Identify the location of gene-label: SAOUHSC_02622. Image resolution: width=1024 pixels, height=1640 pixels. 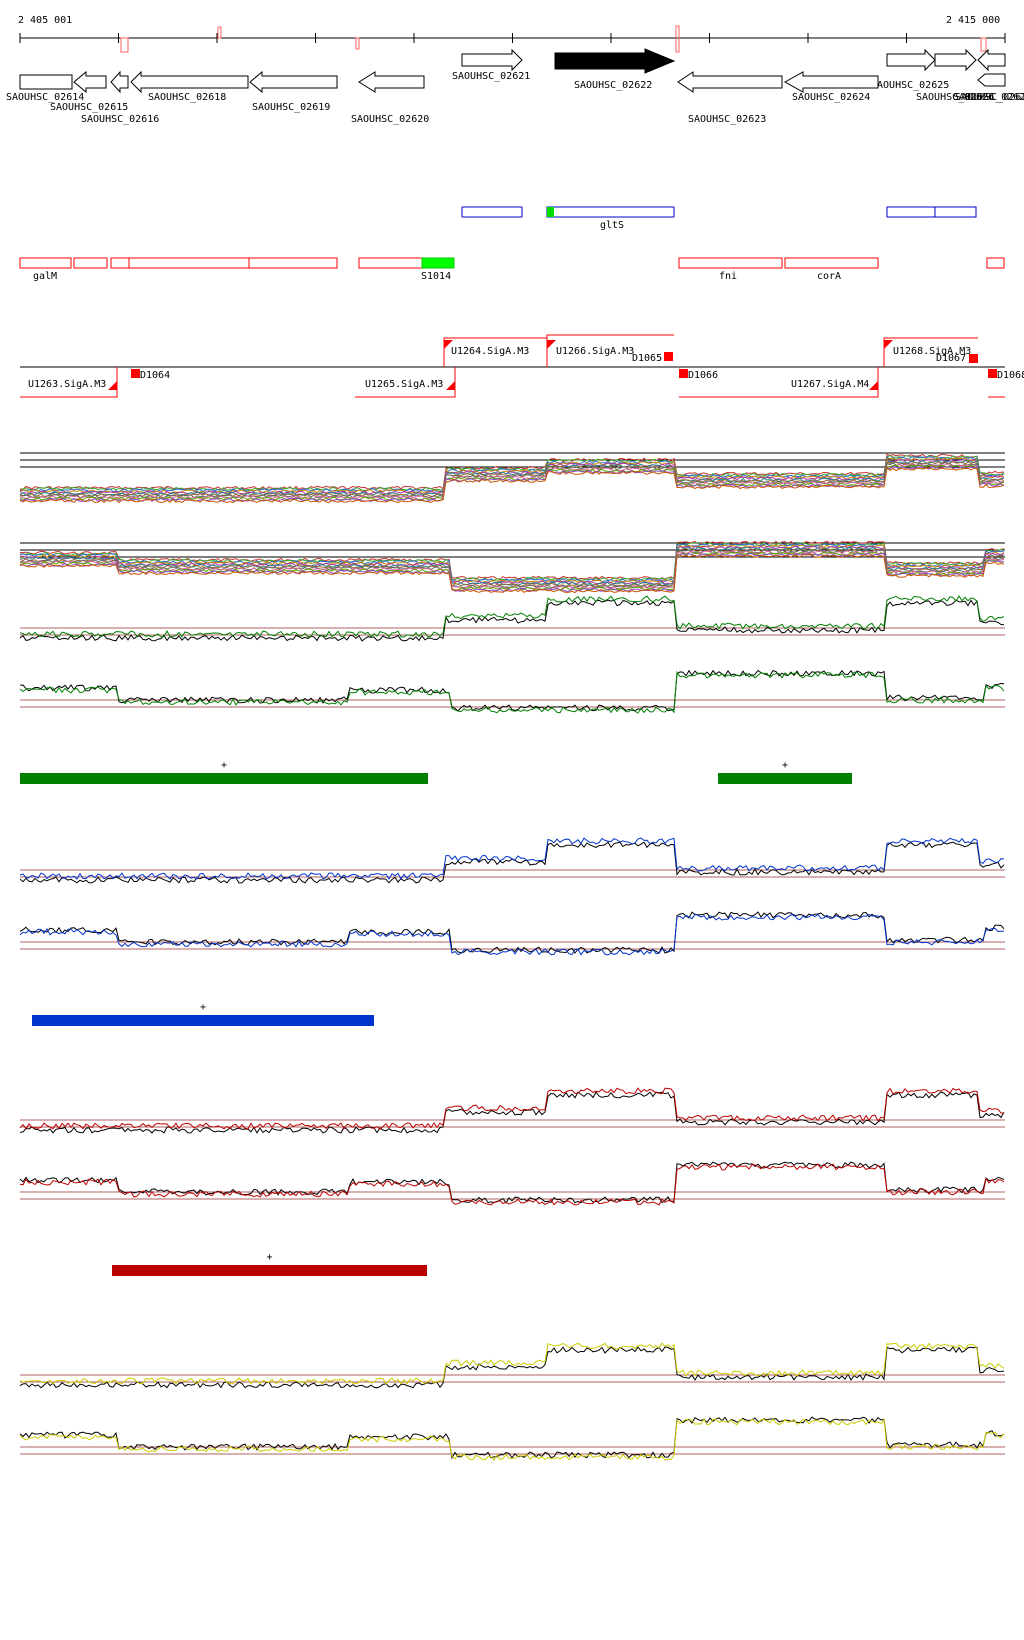
(613, 85).